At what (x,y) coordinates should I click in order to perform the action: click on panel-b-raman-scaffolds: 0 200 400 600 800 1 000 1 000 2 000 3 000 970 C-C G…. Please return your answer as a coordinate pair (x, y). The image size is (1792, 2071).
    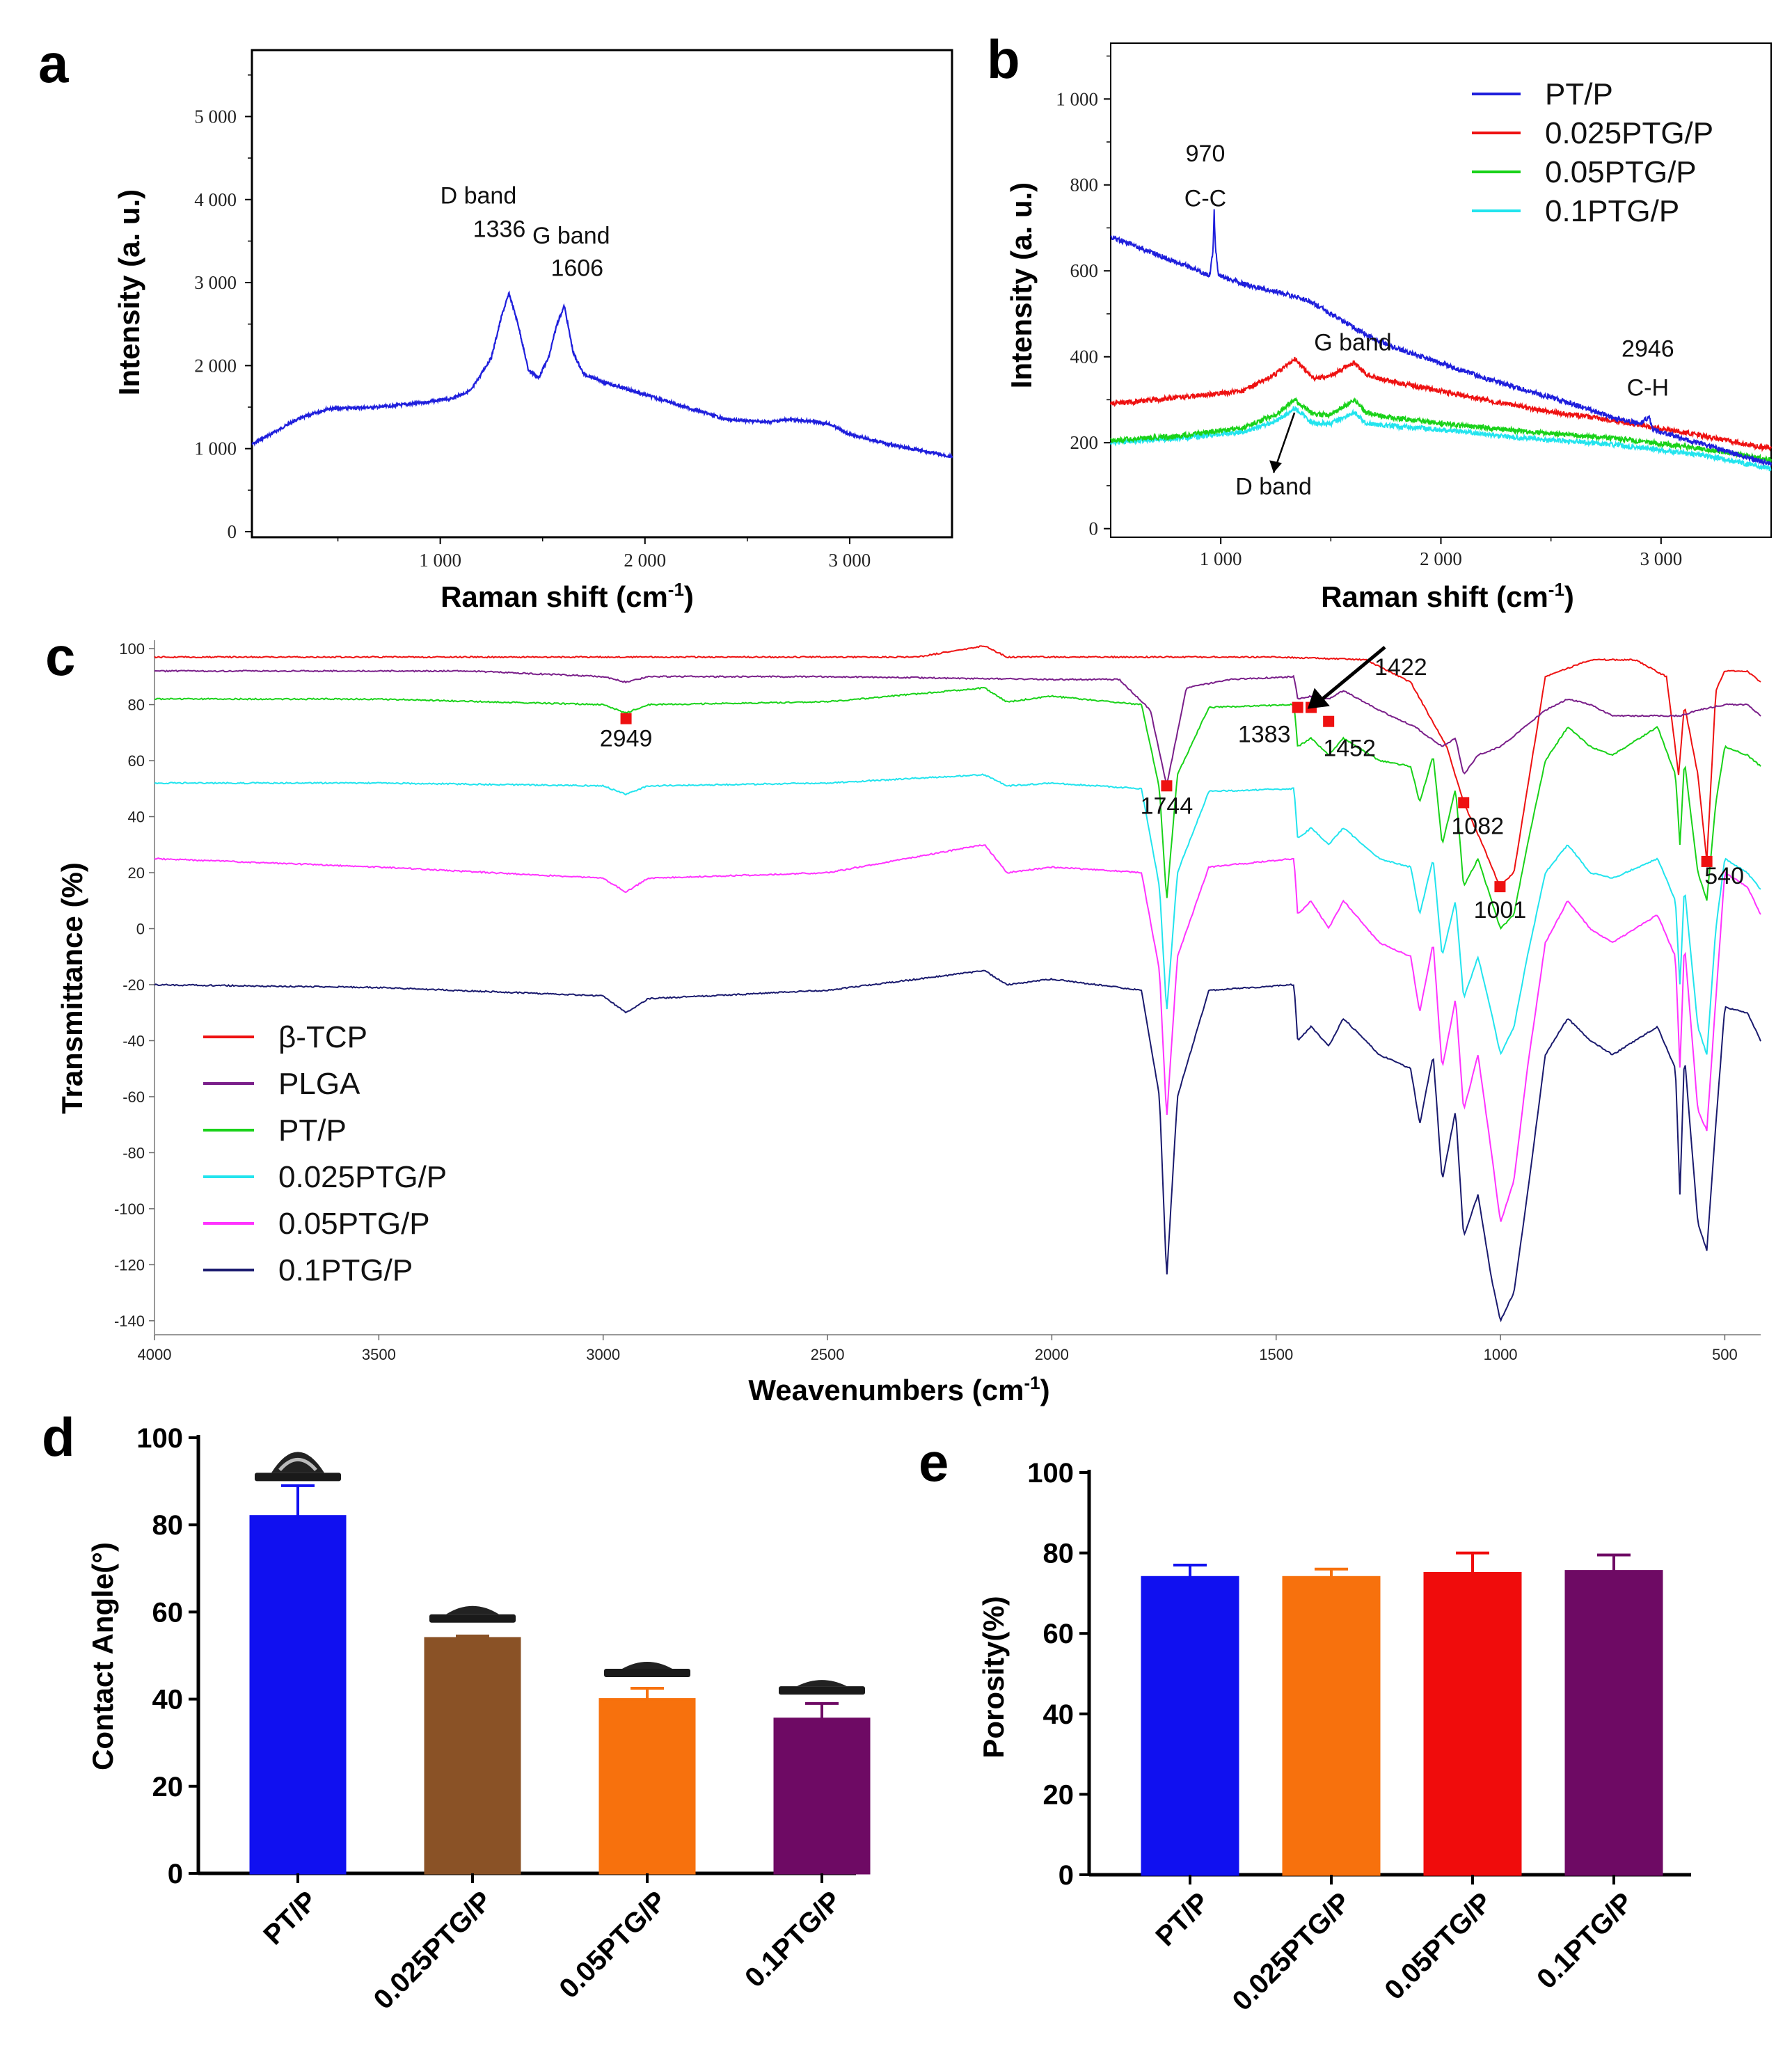
    Looking at the image, I should click on (1388, 327).